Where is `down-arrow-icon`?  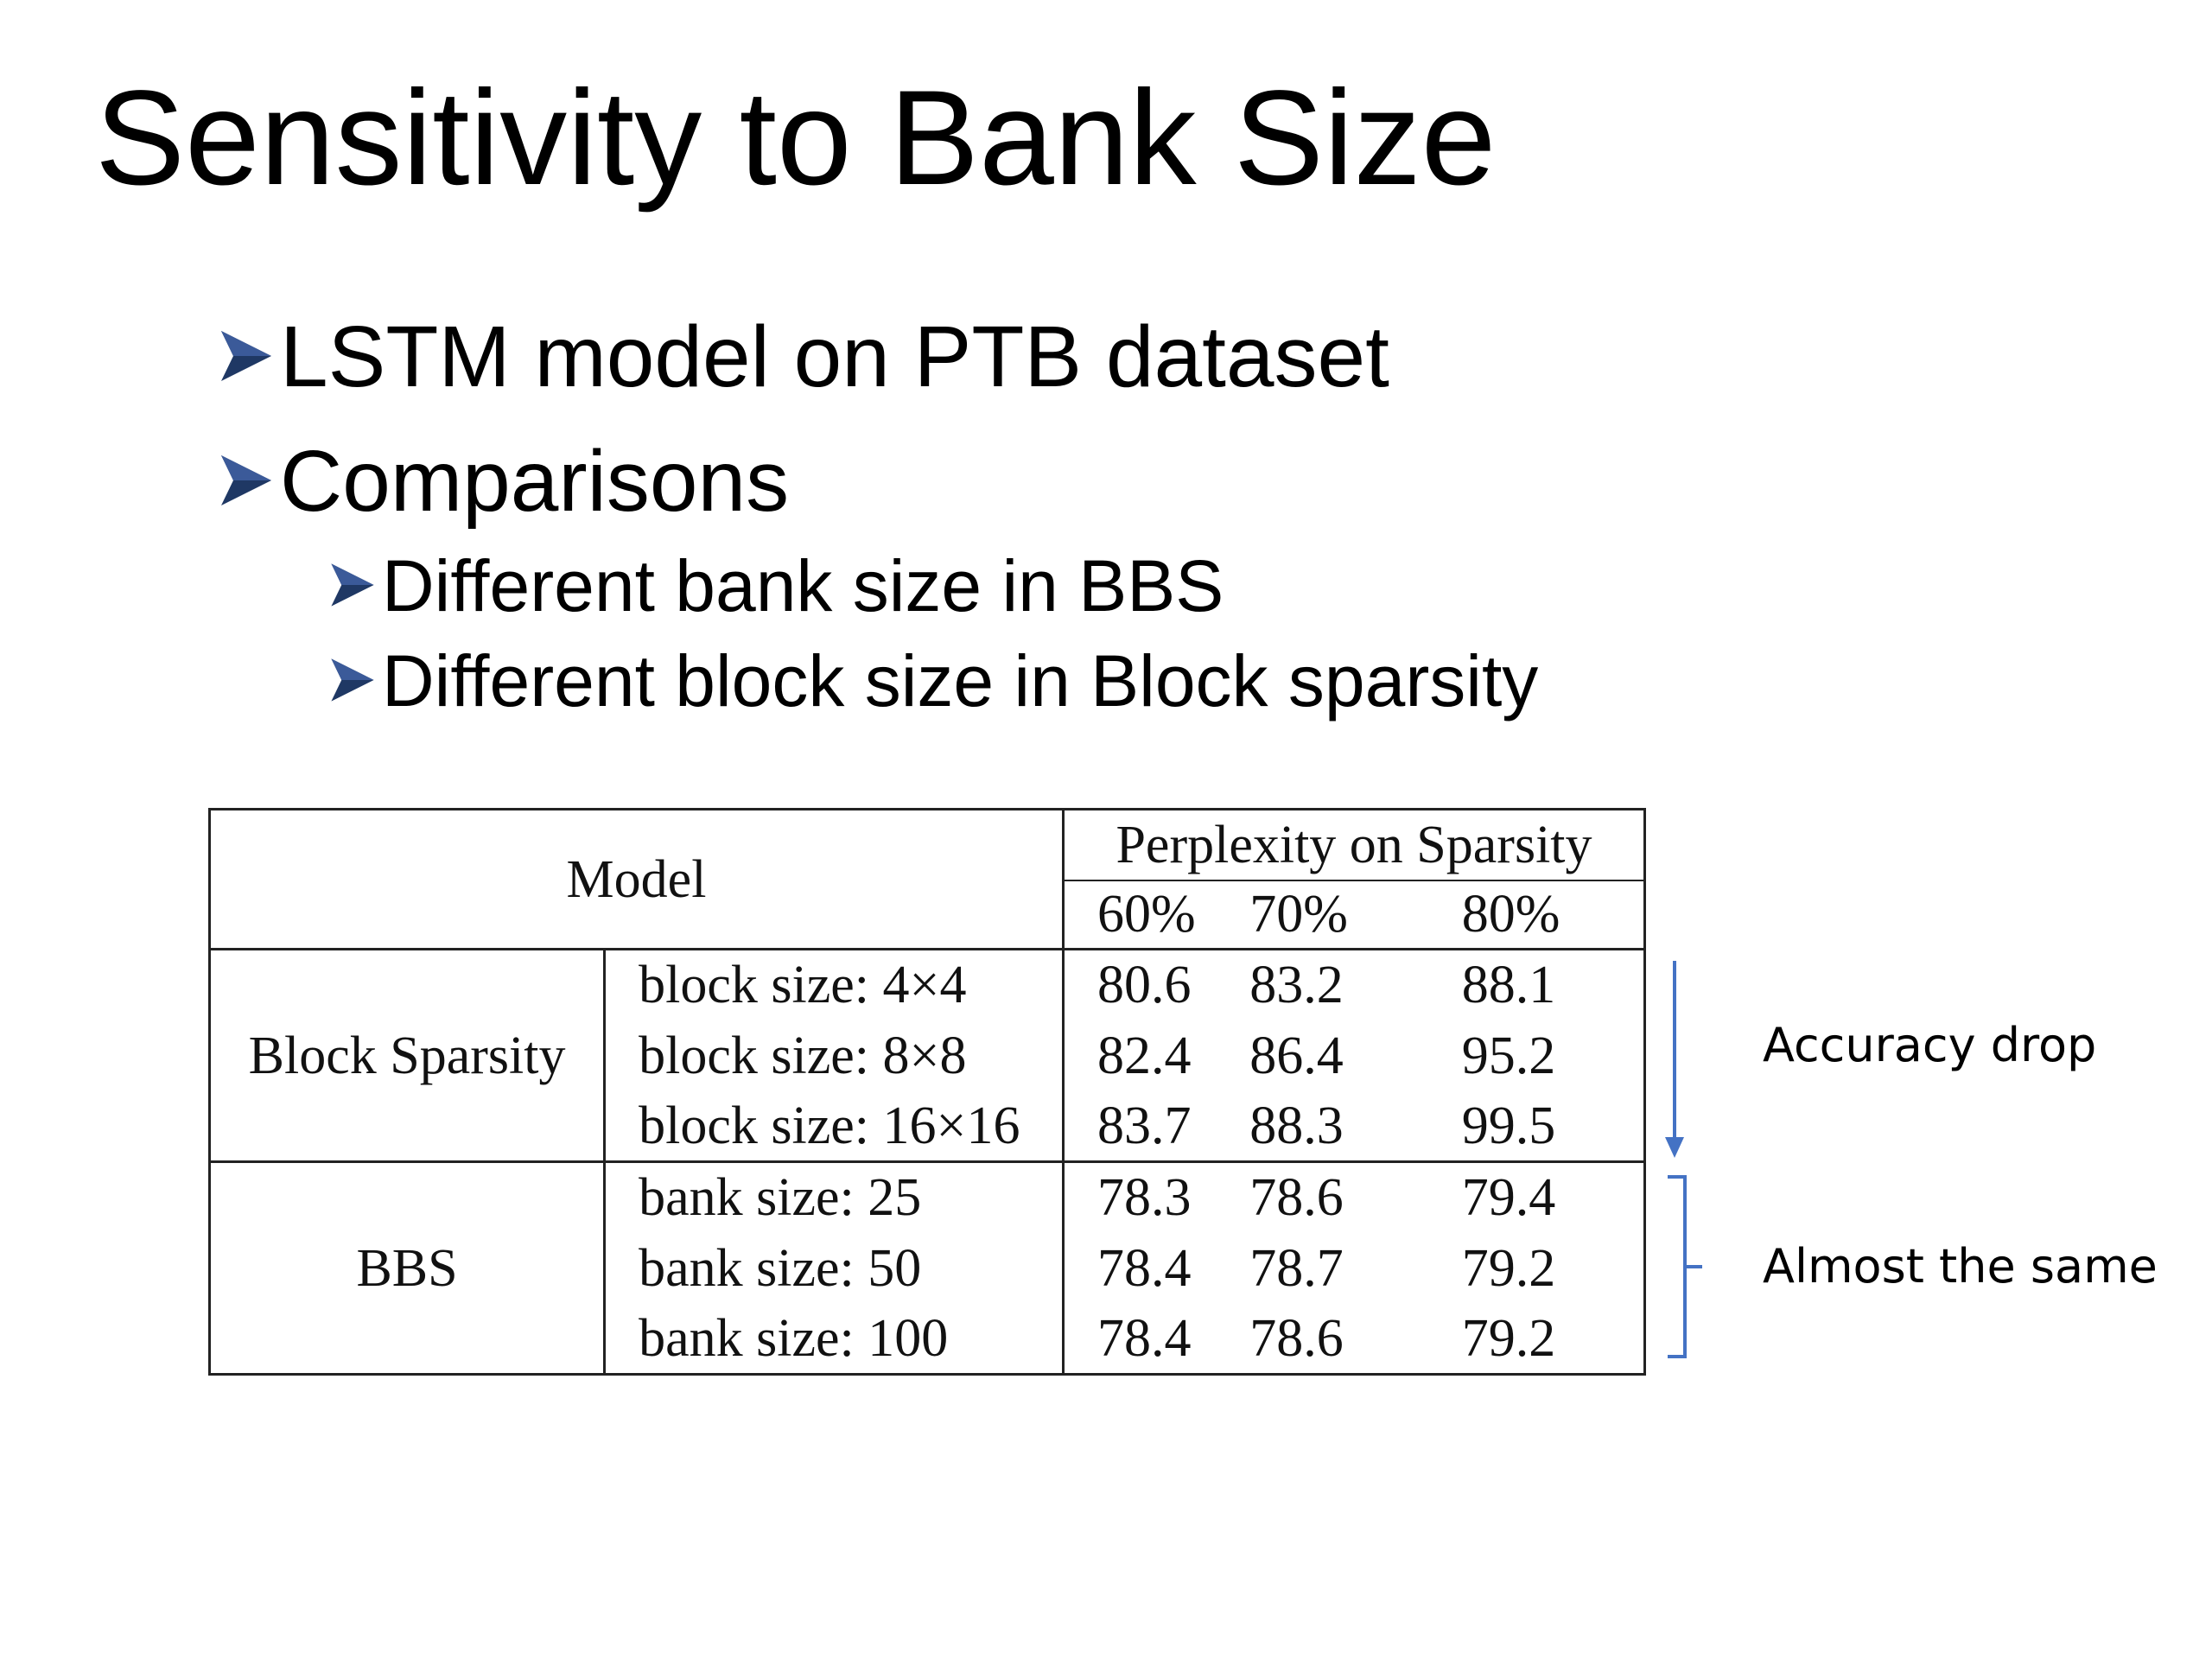
down-arrow-icon is located at coordinates (1674, 1059).